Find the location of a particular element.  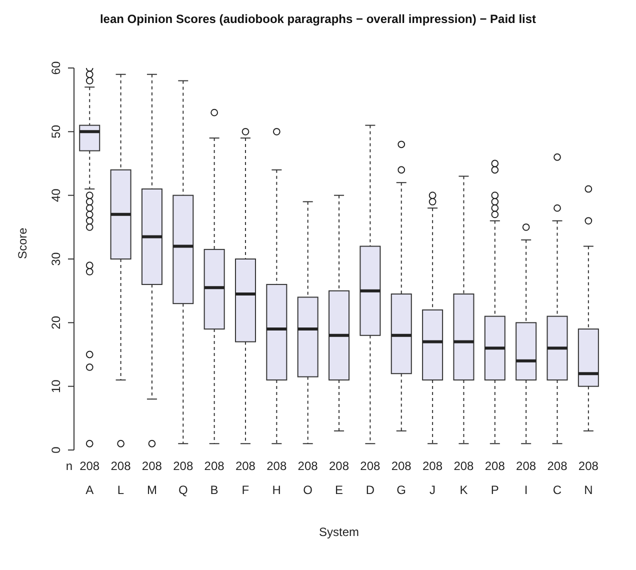

x-tick-label: D is located at coordinates (370, 490).